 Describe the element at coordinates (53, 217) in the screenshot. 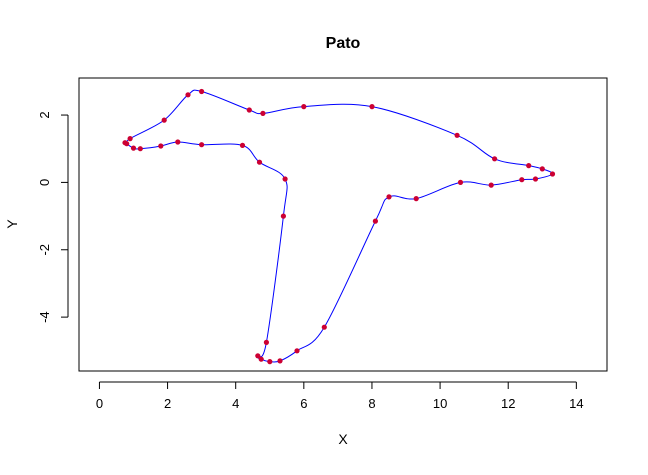

I see `y-axis: -4 -2 0 2` at that location.